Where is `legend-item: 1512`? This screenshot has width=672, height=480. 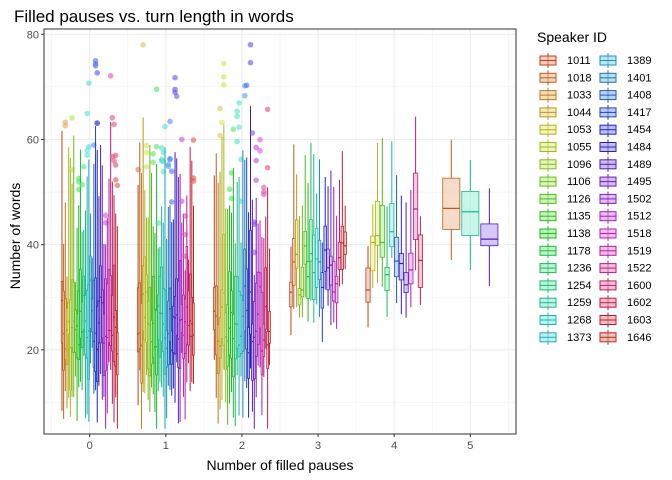
legend-item: 1512 is located at coordinates (625, 216).